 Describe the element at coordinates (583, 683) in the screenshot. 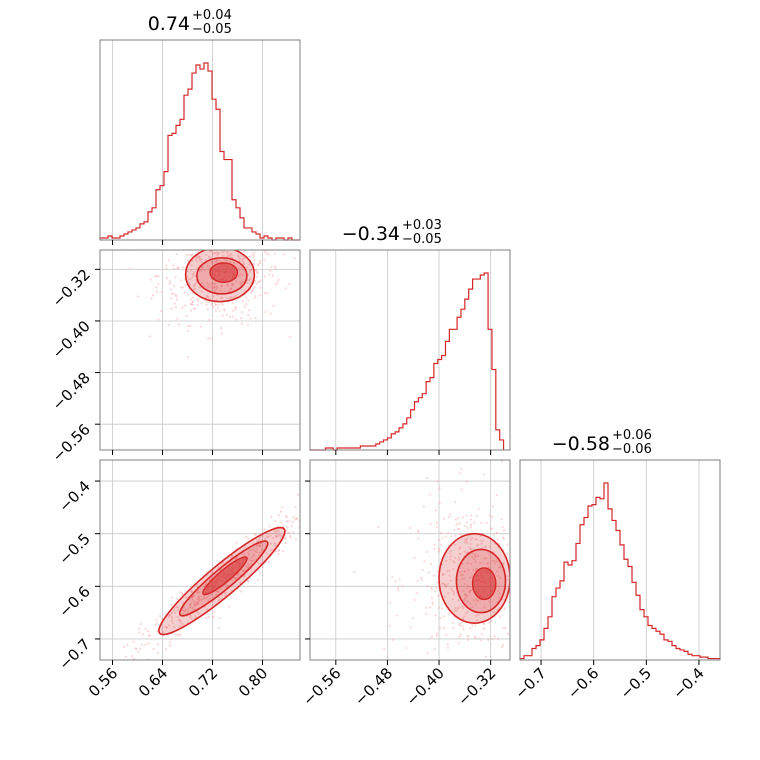

I see `x-tick-label: −0.6` at that location.